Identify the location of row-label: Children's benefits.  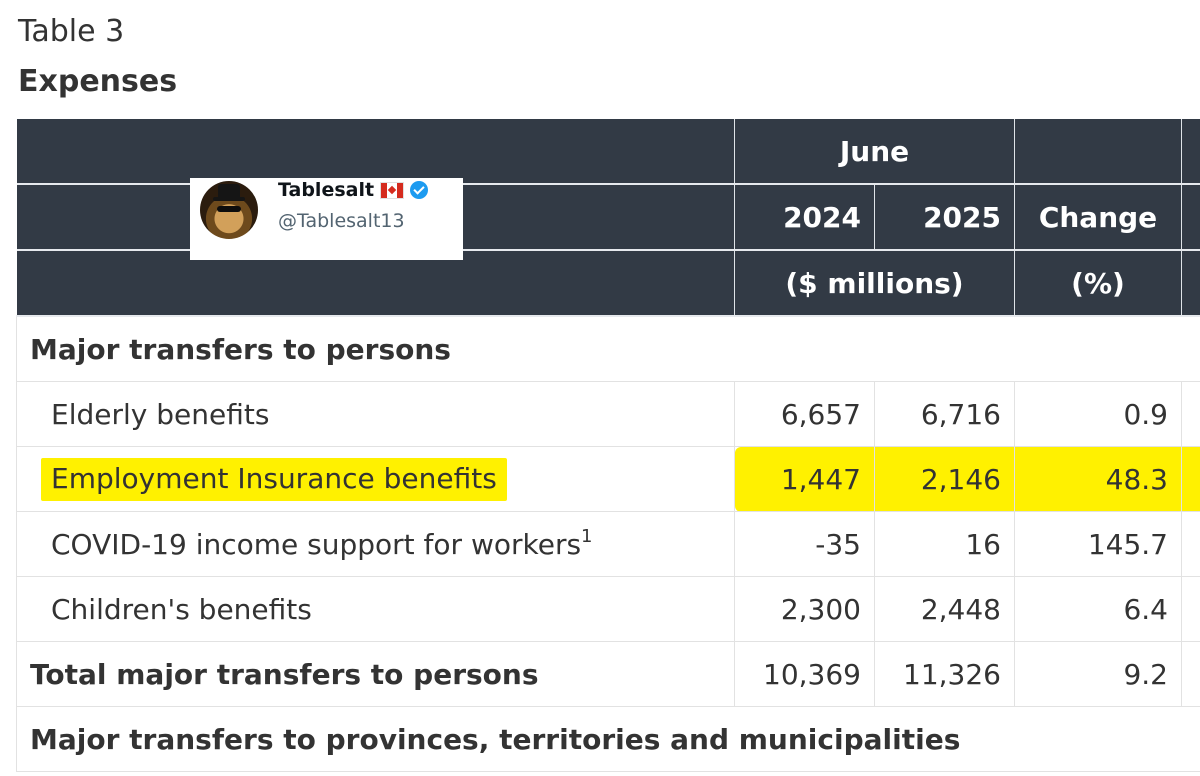
(375, 609).